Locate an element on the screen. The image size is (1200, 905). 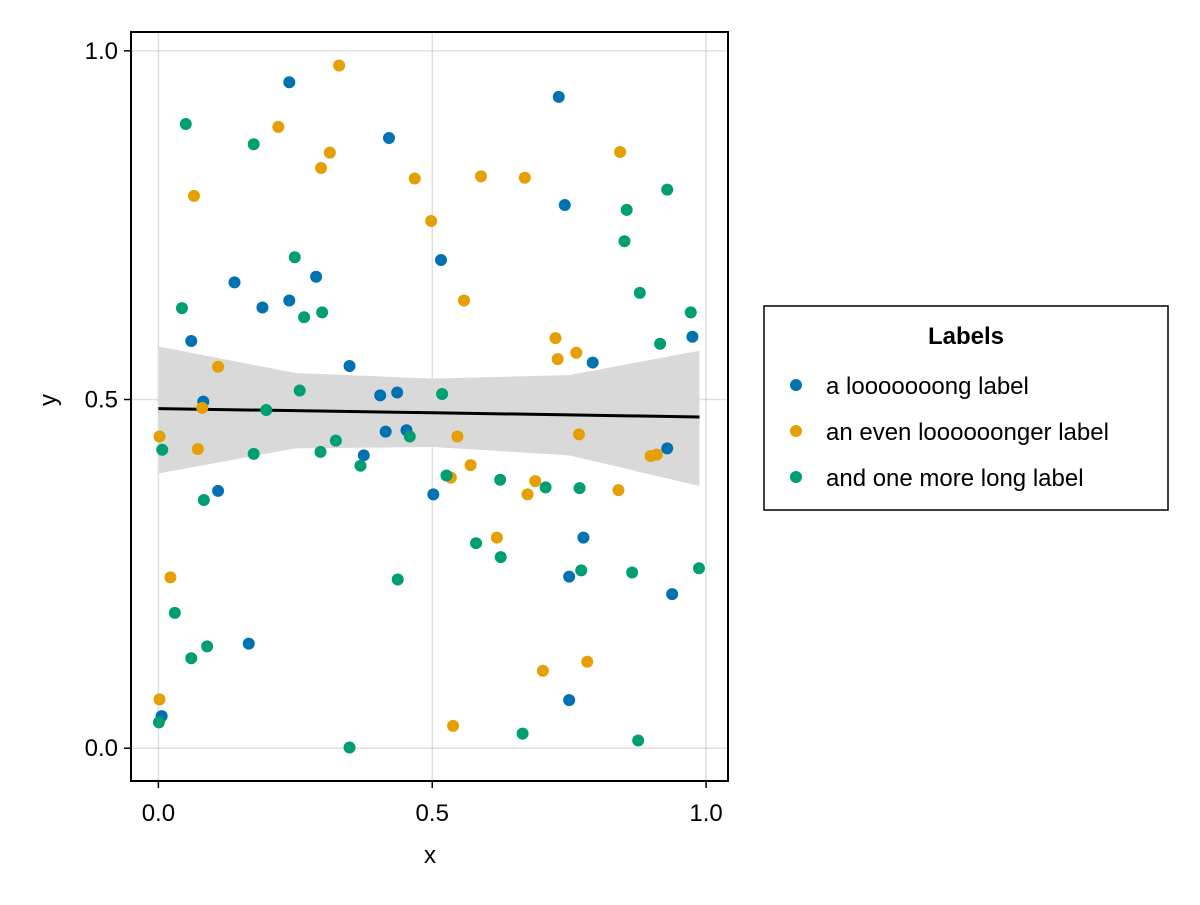
legend-label-series-3: and one more long label is located at coordinates (955, 478).